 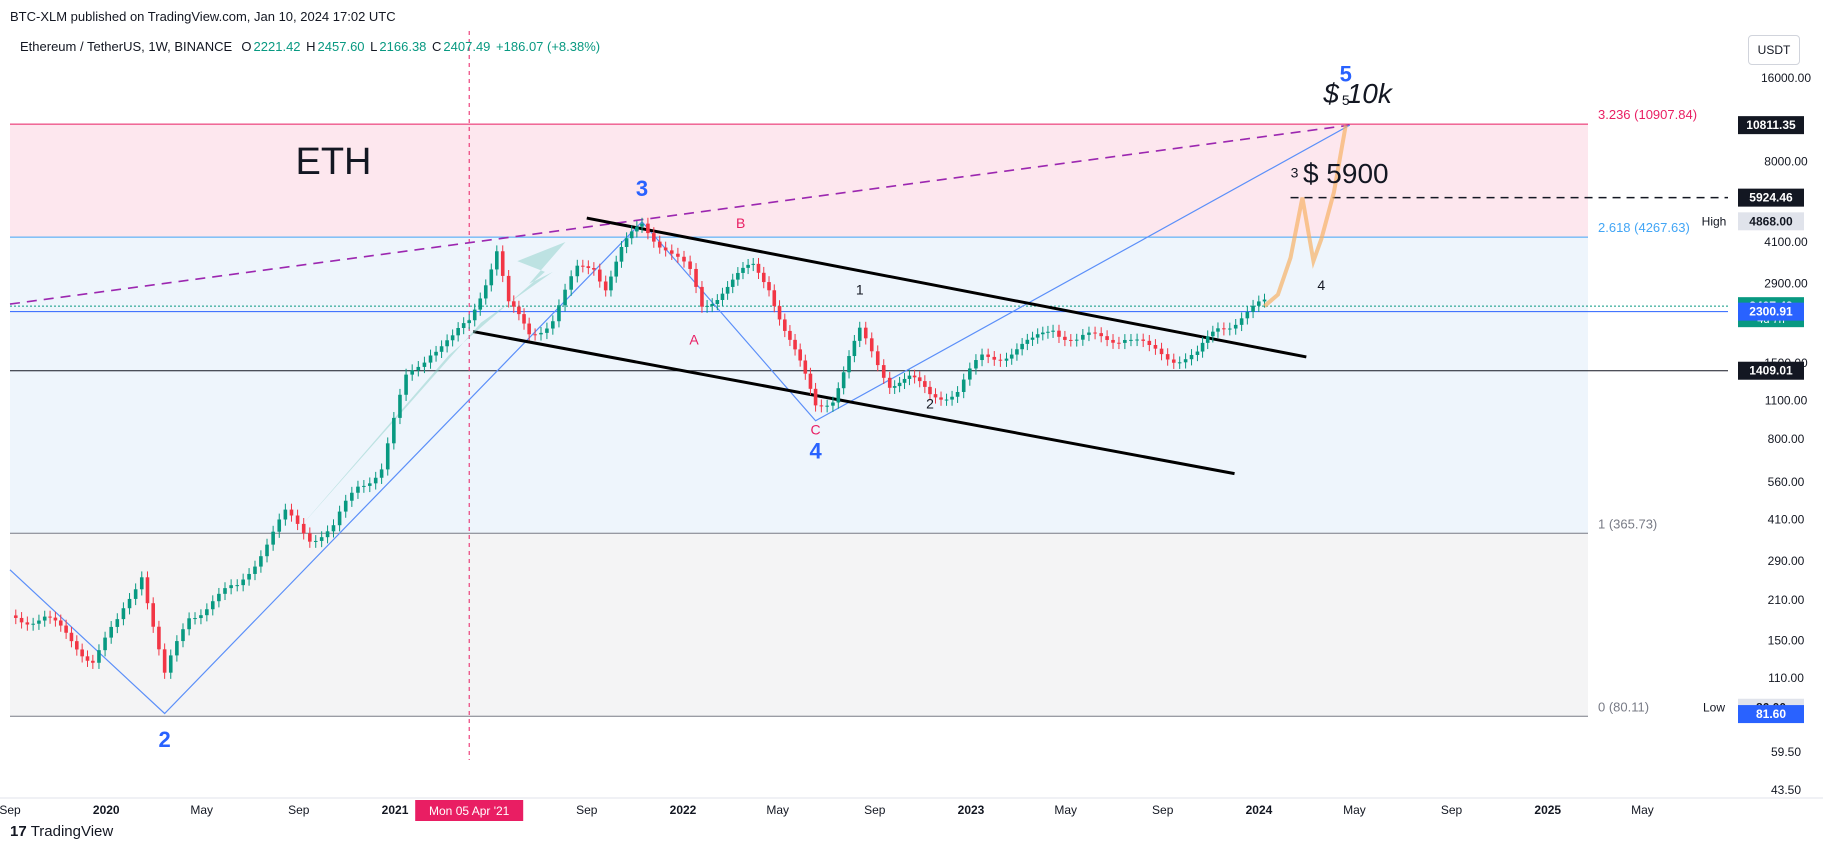 I want to click on currency-button: USDT, so click(x=1774, y=50).